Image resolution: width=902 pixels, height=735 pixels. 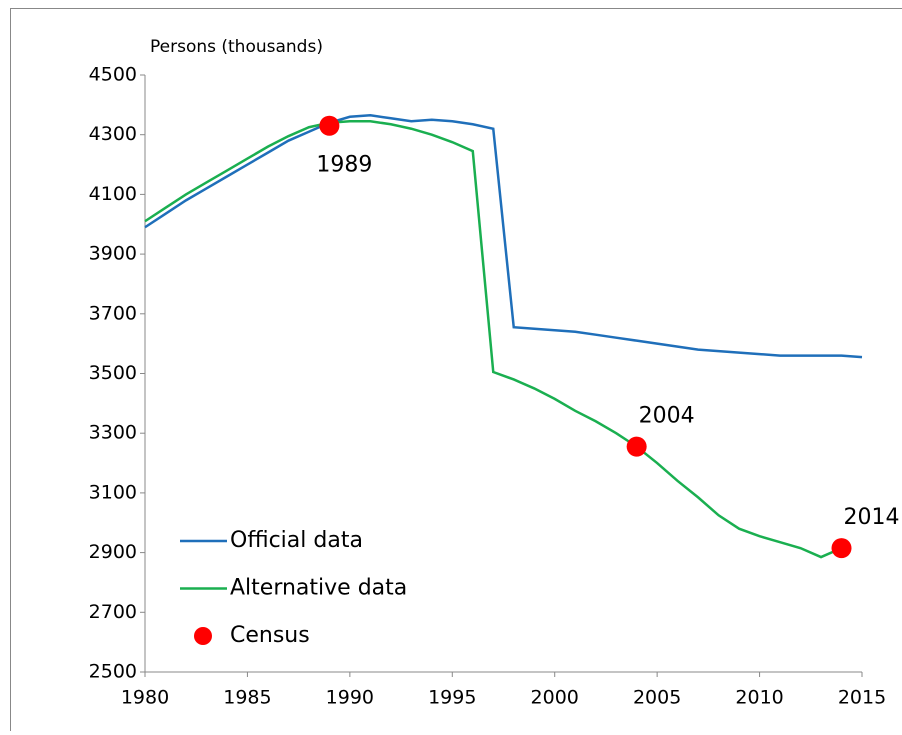 I want to click on y-tick-label: 4500, so click(x=113, y=75).